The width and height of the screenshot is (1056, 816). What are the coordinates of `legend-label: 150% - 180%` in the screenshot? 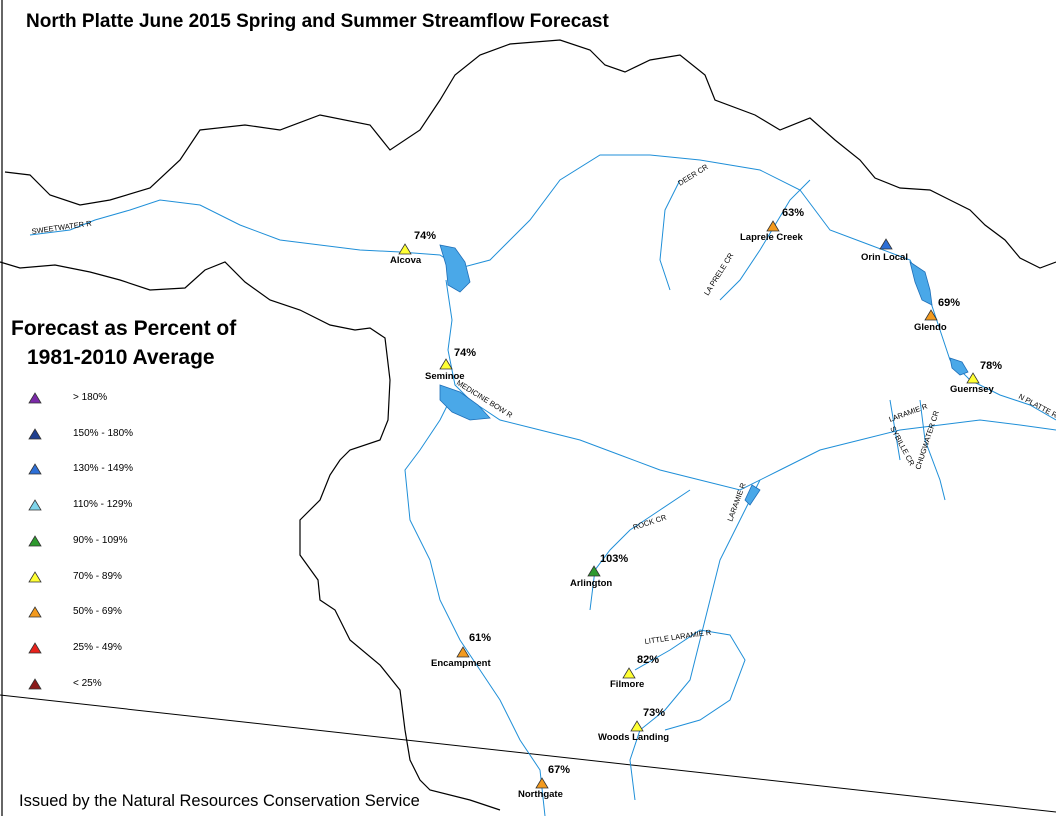 It's located at (103, 433).